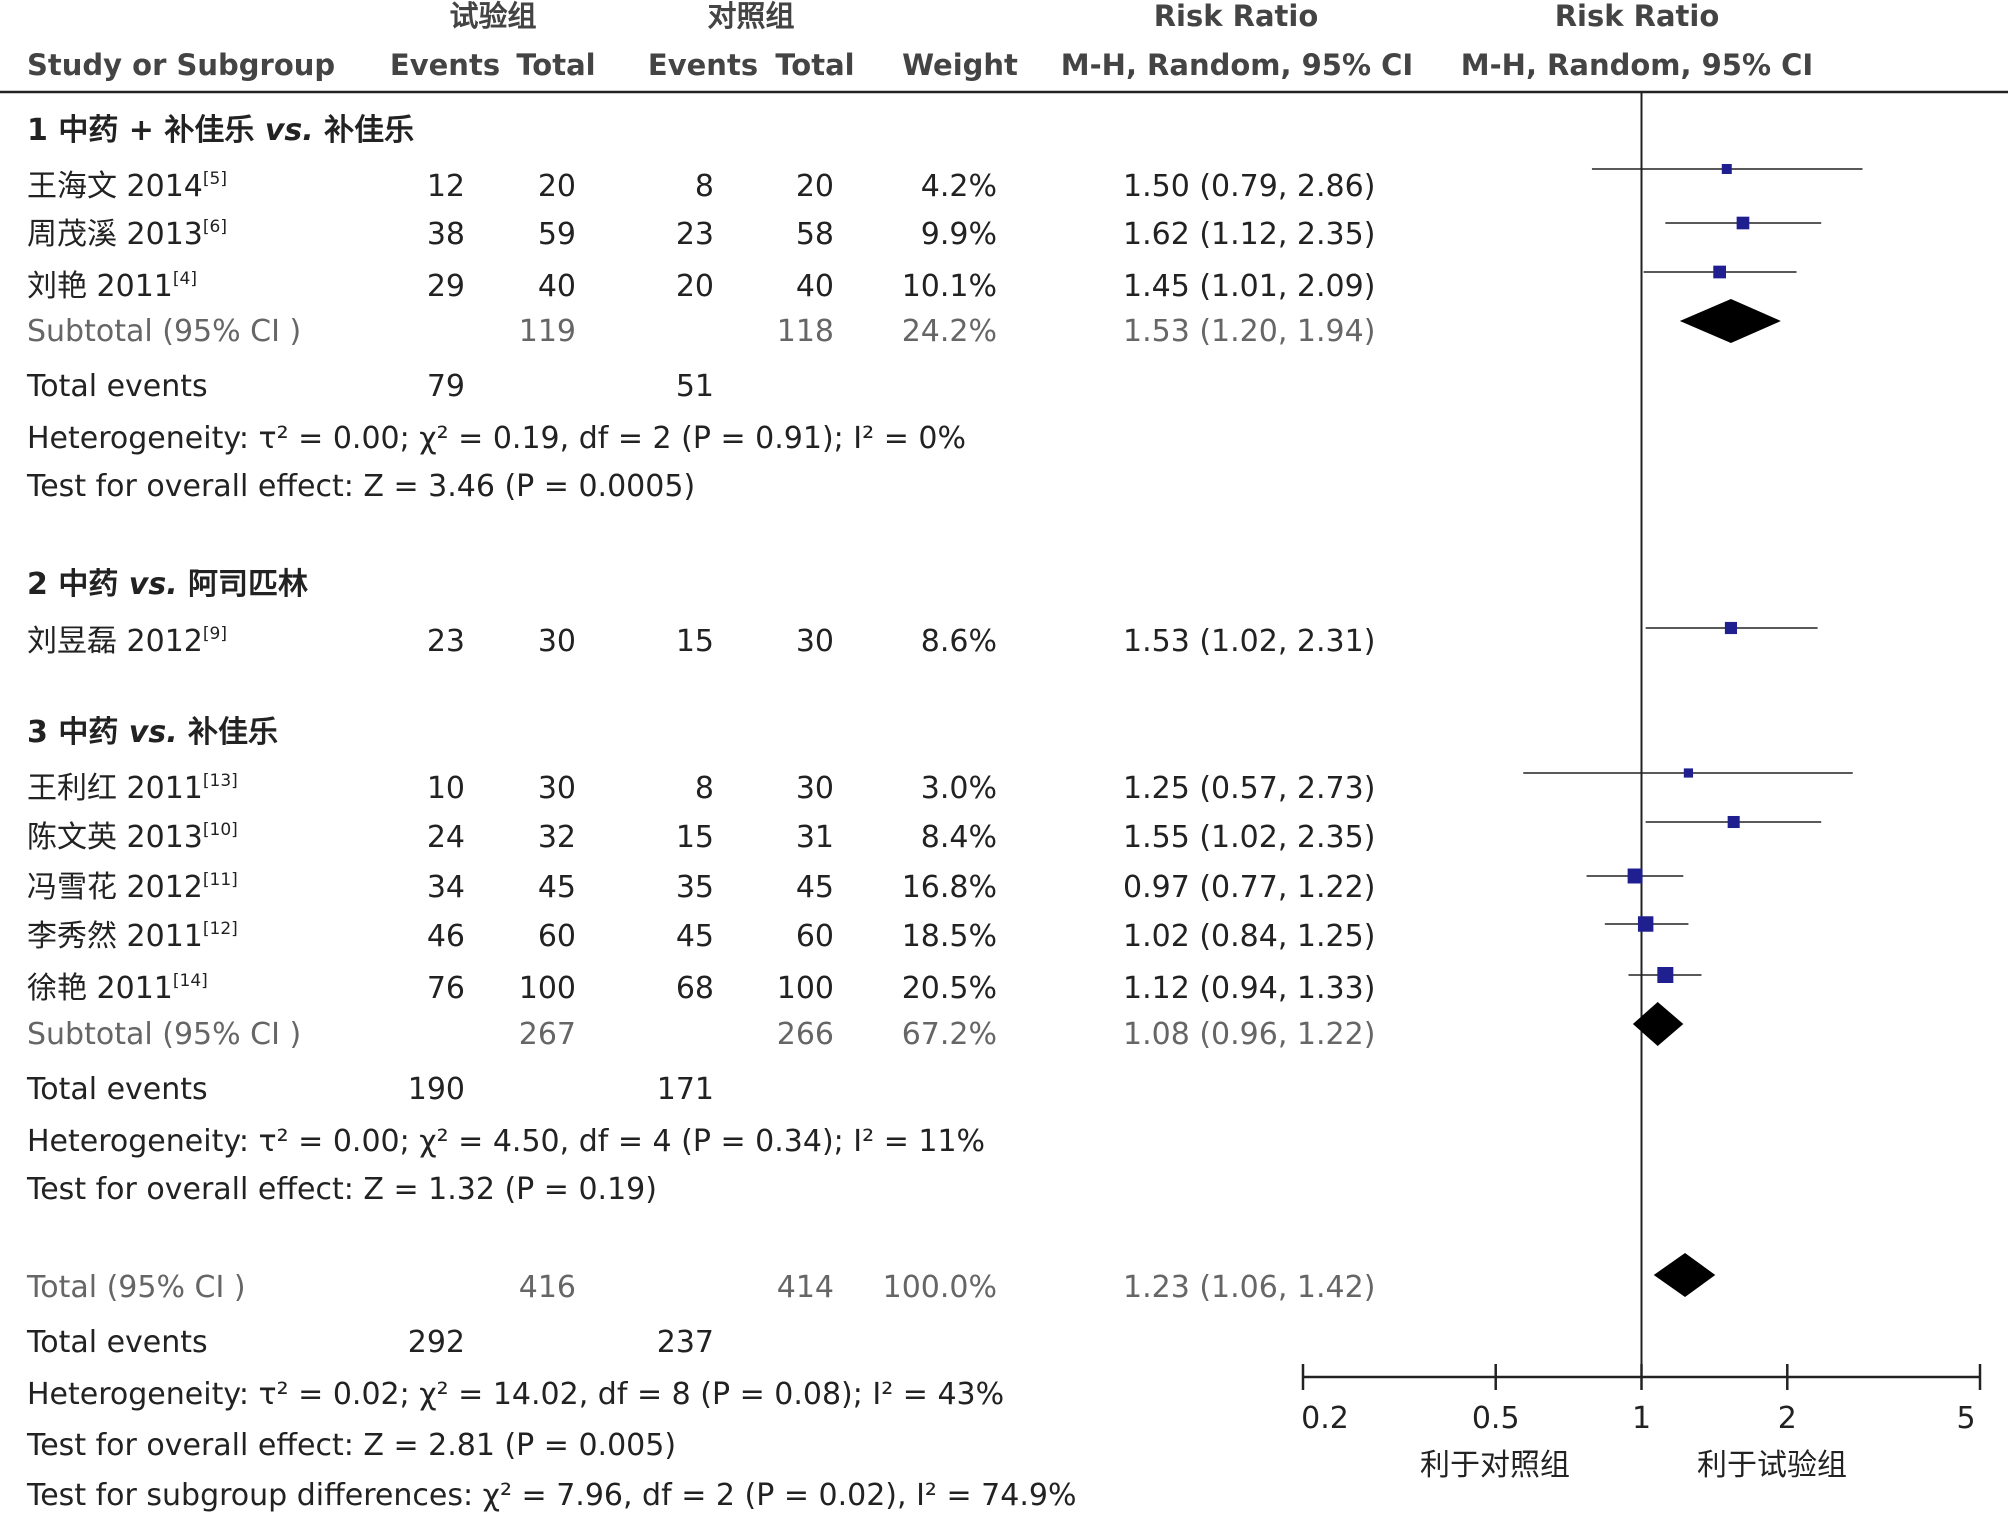 The height and width of the screenshot is (1514, 2008). Describe the element at coordinates (547, 1034) in the screenshot. I see `subtotal-total-1: 267` at that location.